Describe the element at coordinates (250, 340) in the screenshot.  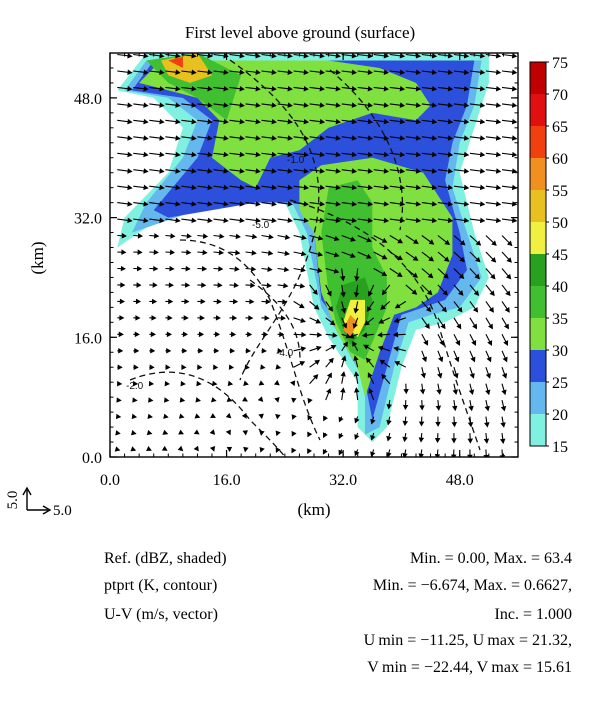
I see `contour-line` at that location.